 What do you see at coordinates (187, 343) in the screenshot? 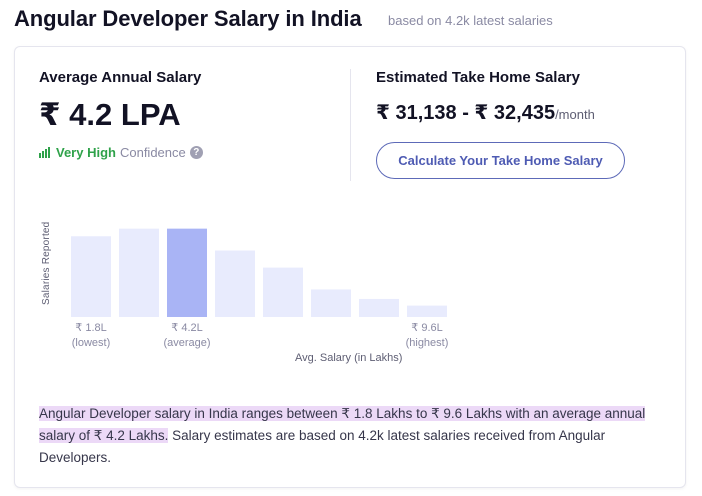
I see `tick-average-note: (average)` at bounding box center [187, 343].